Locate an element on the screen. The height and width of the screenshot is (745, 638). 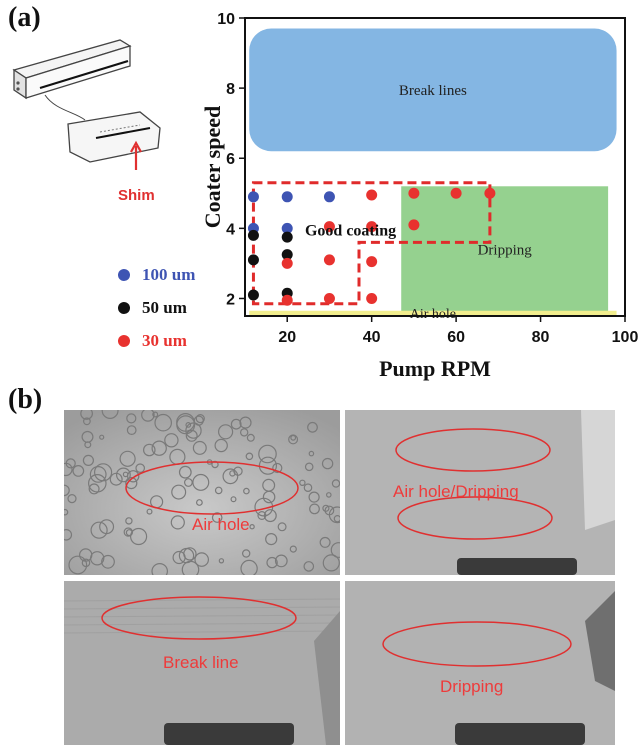
y-tick-label-10: 10 is located at coordinates (226, 19).